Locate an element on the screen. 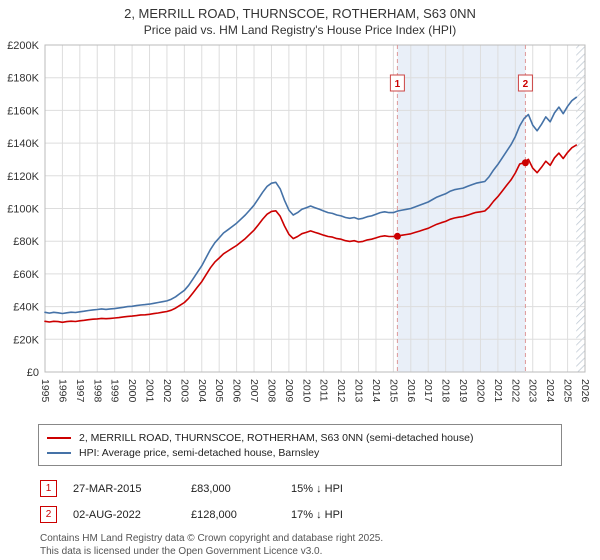 The image size is (600, 560). sale-number-2-badge: 2 is located at coordinates (48, 514).